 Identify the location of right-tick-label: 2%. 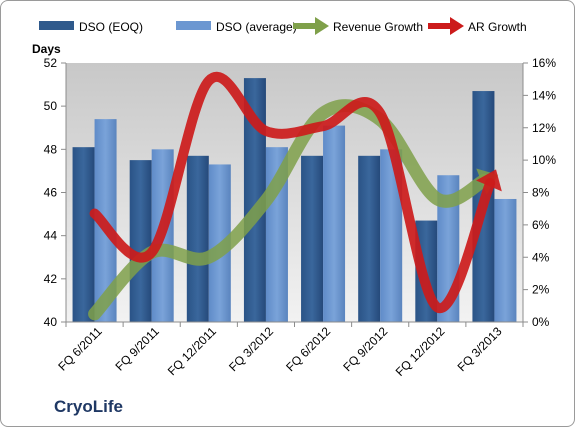
(541, 290).